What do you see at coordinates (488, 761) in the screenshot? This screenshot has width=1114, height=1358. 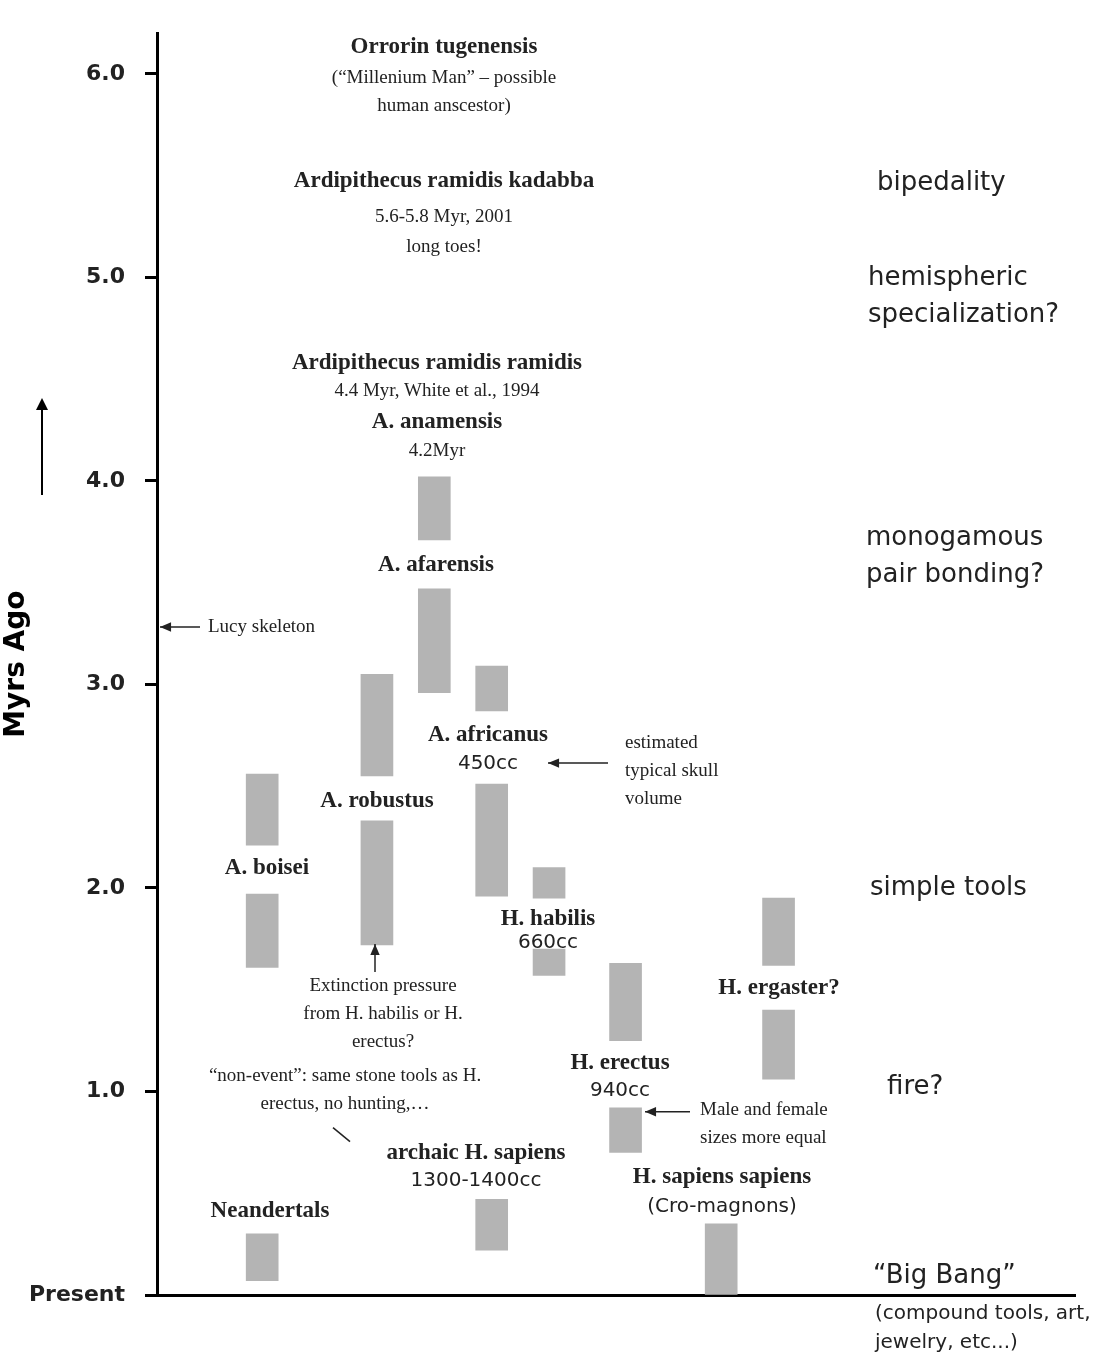 I see `annotation: 450cc` at bounding box center [488, 761].